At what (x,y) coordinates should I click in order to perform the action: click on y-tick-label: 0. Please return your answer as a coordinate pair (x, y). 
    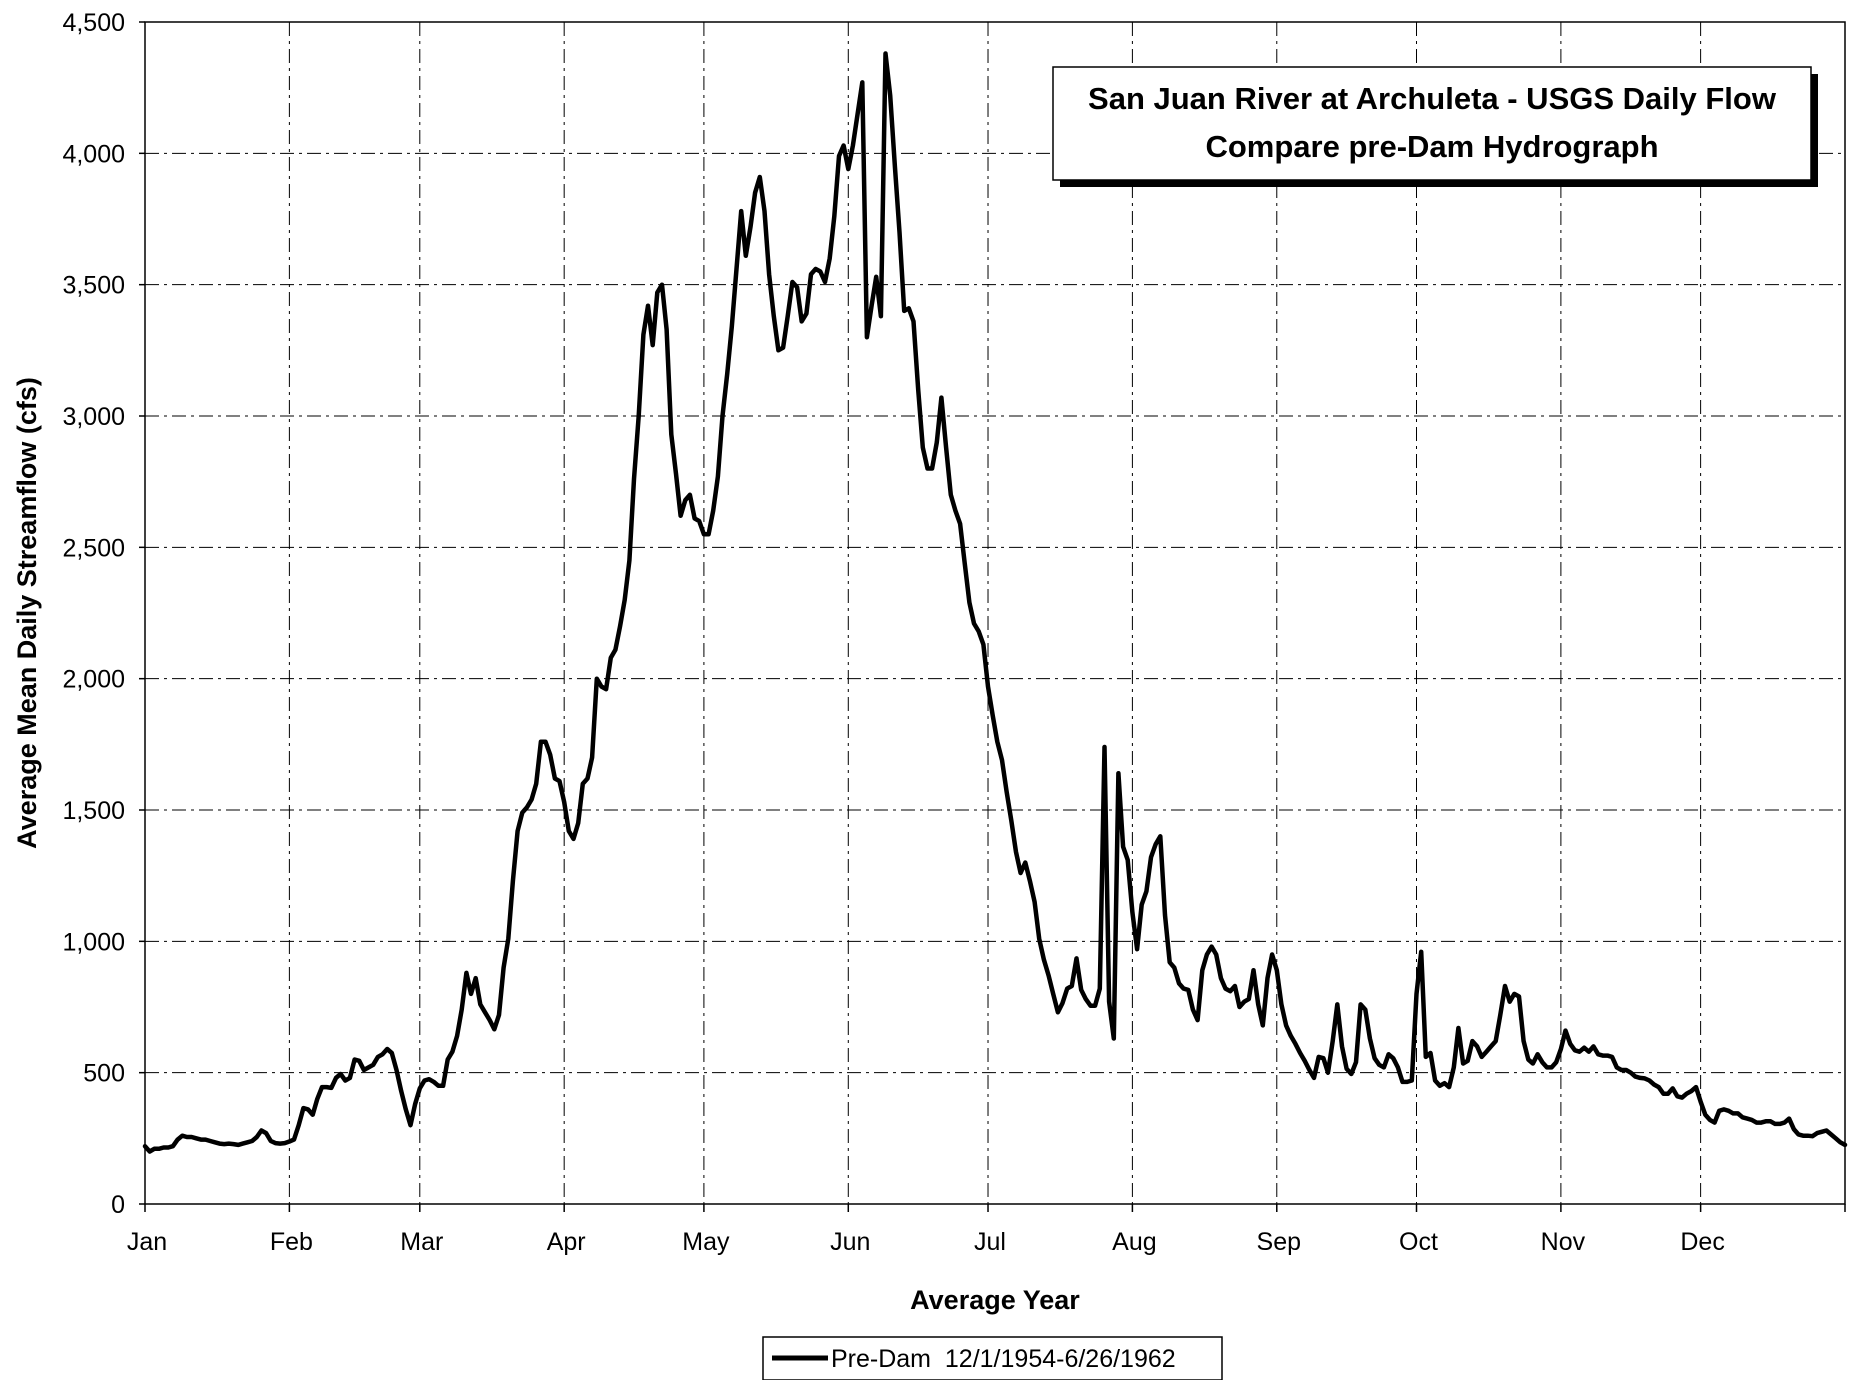
    Looking at the image, I should click on (118, 1205).